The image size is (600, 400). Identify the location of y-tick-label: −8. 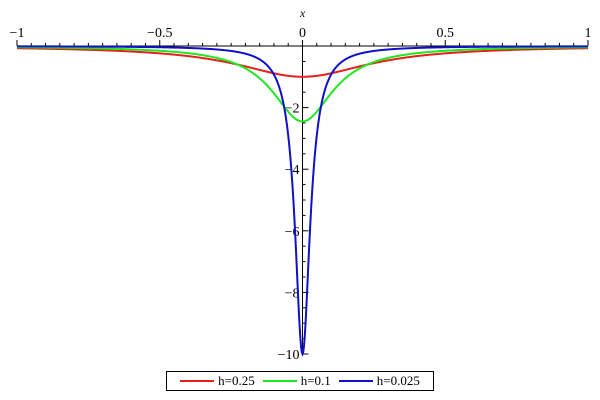
(292, 293).